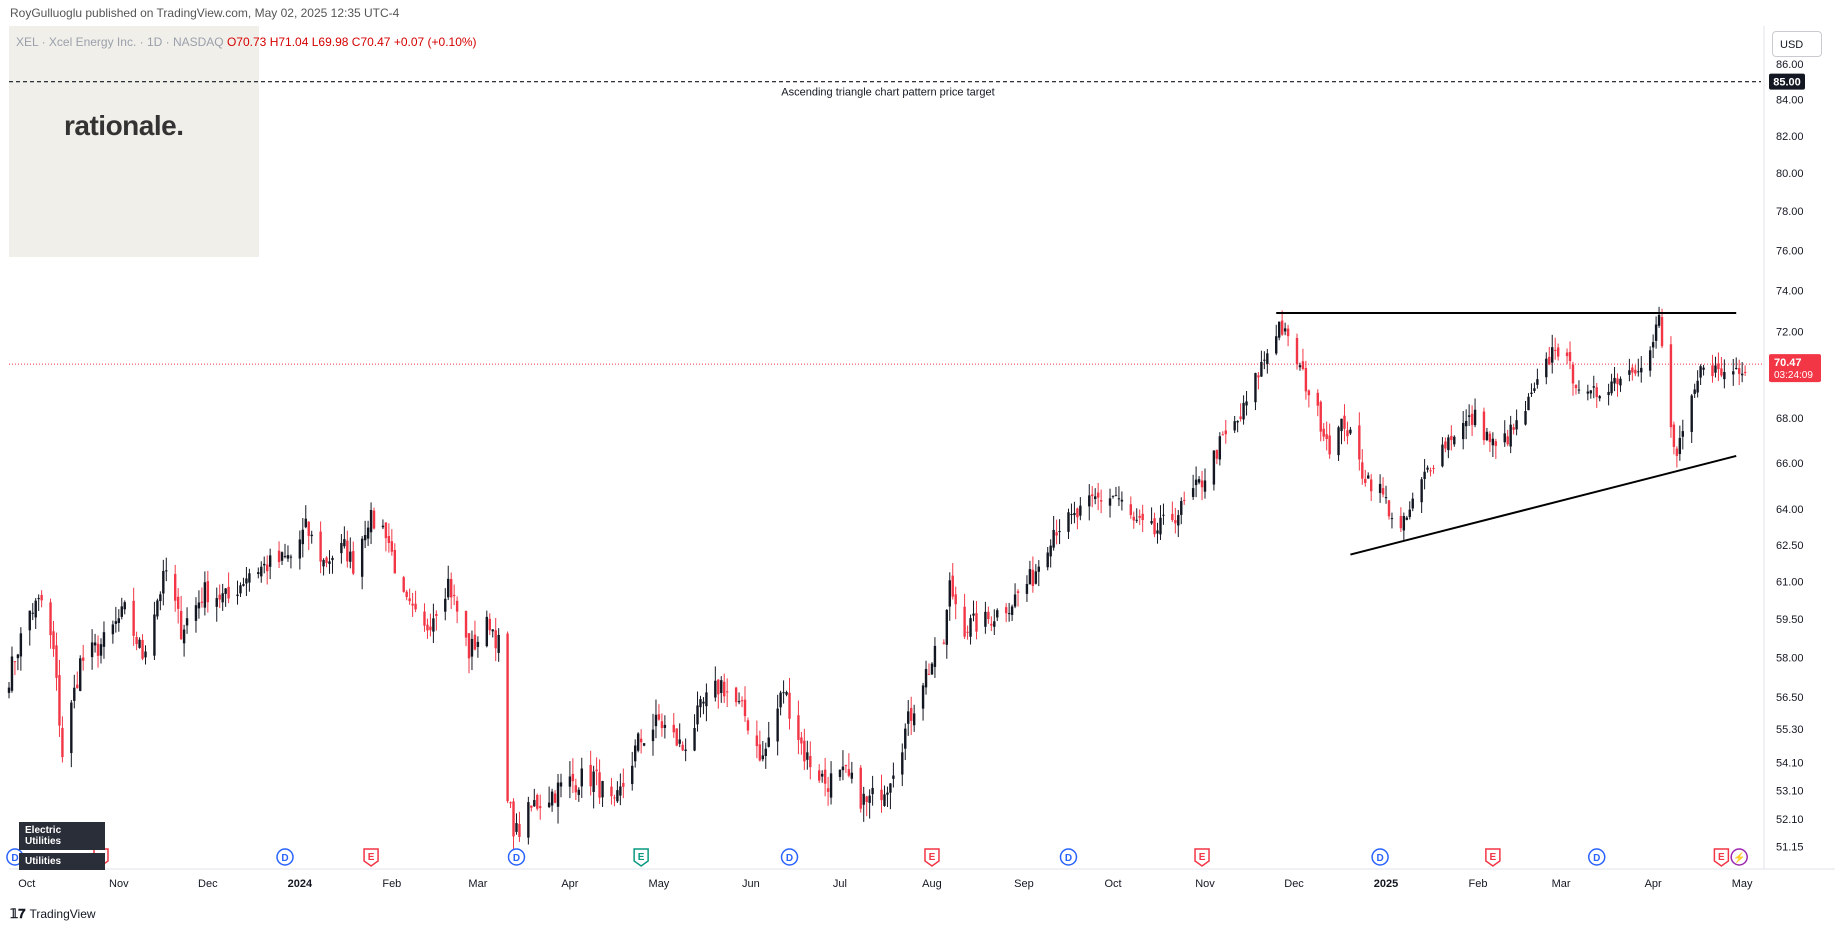 Image resolution: width=1835 pixels, height=931 pixels. I want to click on split-event-icon, so click(1739, 857).